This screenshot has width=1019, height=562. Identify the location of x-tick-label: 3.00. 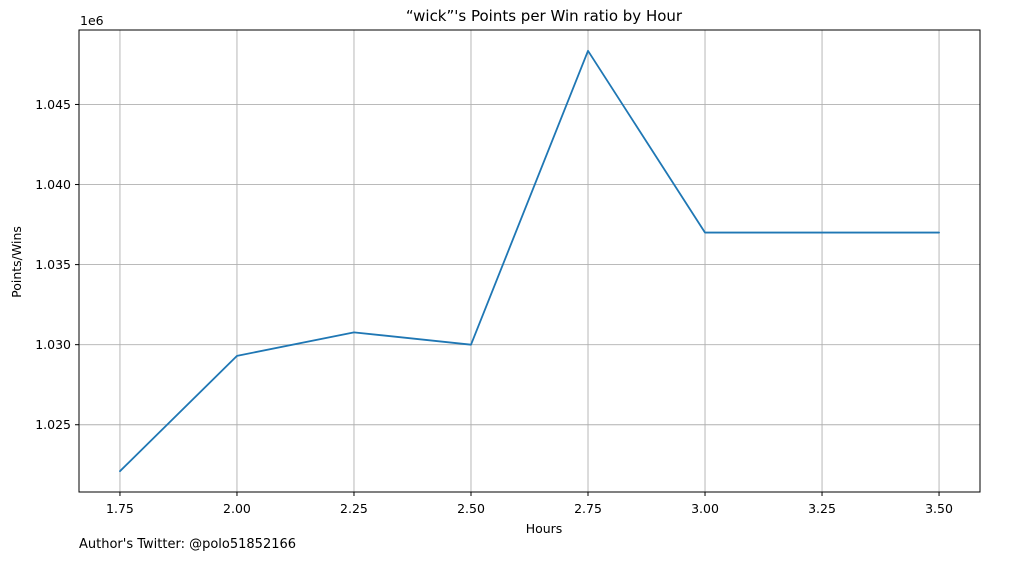
(705, 508).